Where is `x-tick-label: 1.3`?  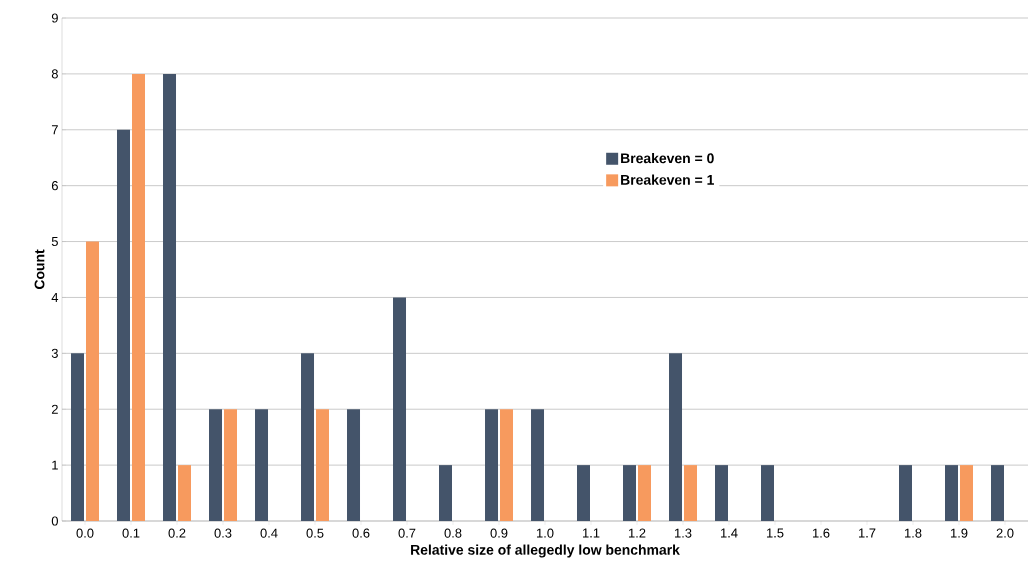
x-tick-label: 1.3 is located at coordinates (683, 533).